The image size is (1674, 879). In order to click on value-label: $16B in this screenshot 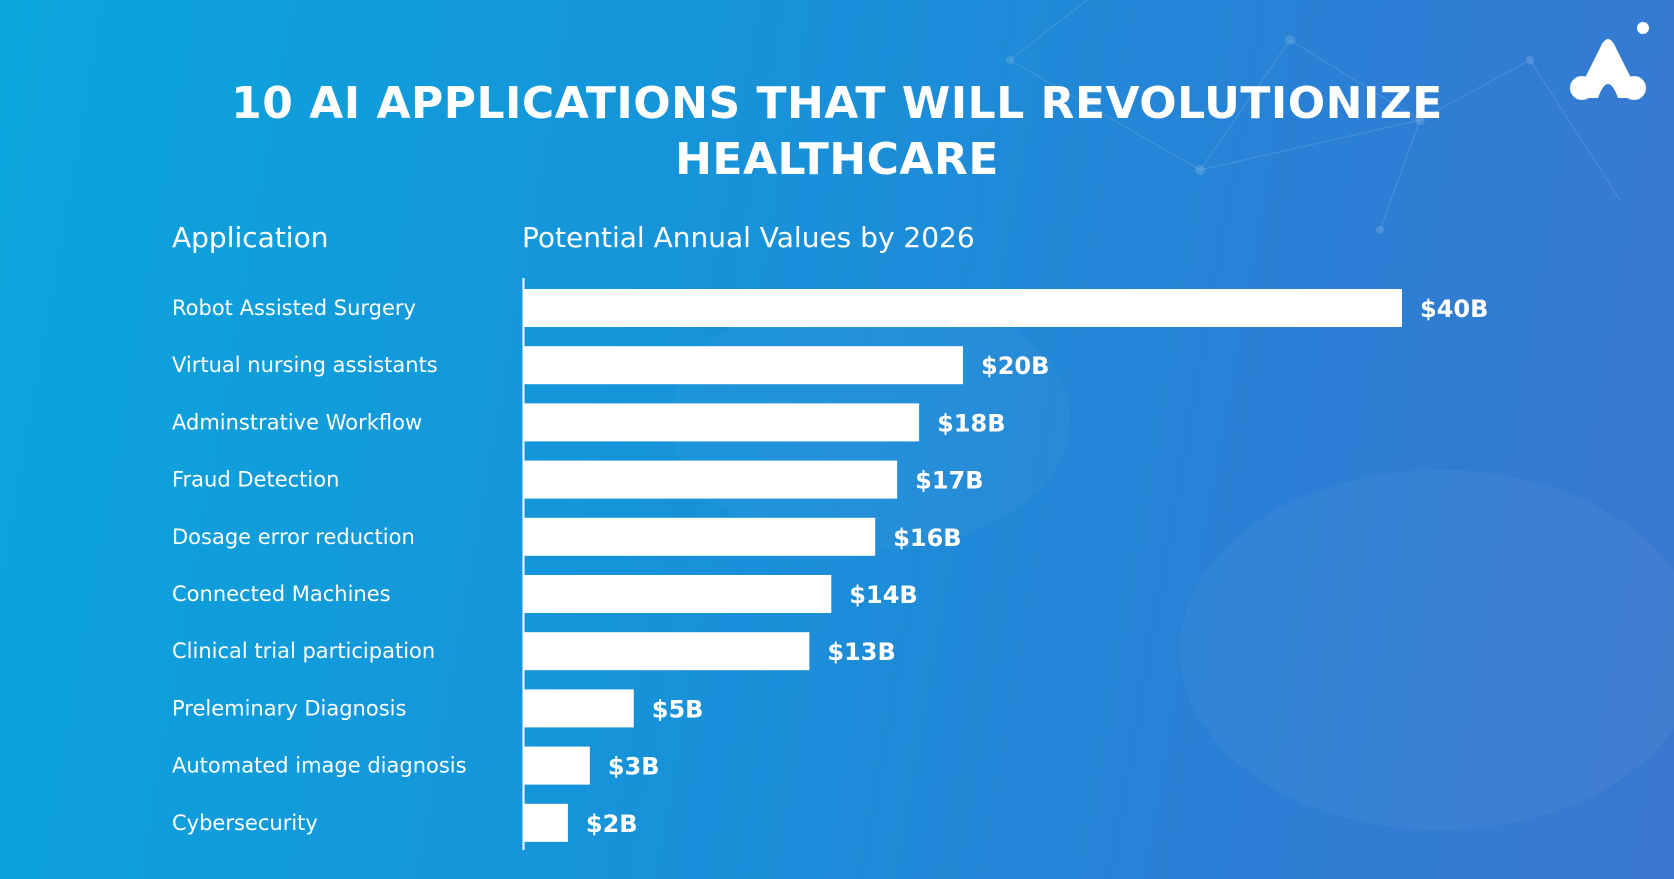, I will do `click(927, 538)`.